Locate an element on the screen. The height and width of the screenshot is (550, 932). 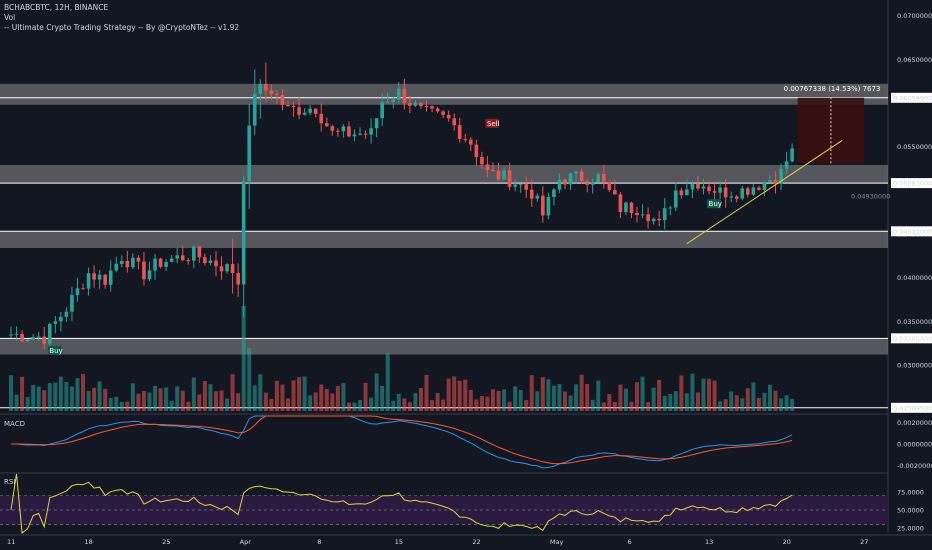
time-tick-label: 6 is located at coordinates (629, 542).